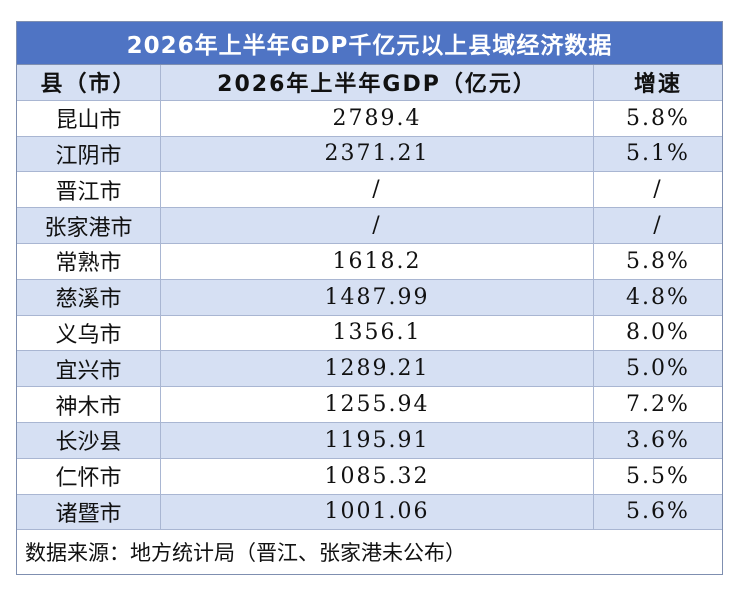 This screenshot has height=604, width=740. What do you see at coordinates (376, 512) in the screenshot?
I see `row-gdp-cell: 1001.06` at bounding box center [376, 512].